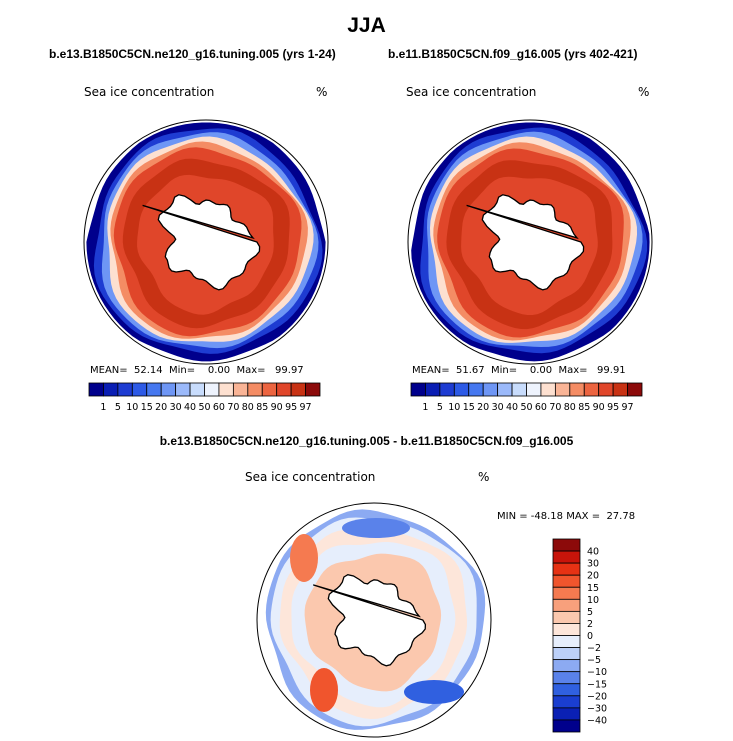 The width and height of the screenshot is (733, 741). Describe the element at coordinates (519, 370) in the screenshot. I see `panel-right-stats: MEAN= 51.67 Min= 0.00 Max= 99.91` at that location.